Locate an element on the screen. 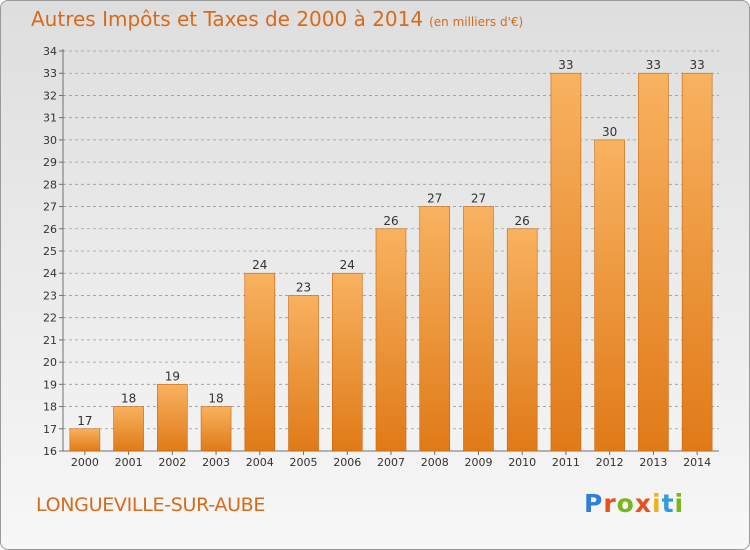  x-tick-label: 2010 is located at coordinates (522, 462).